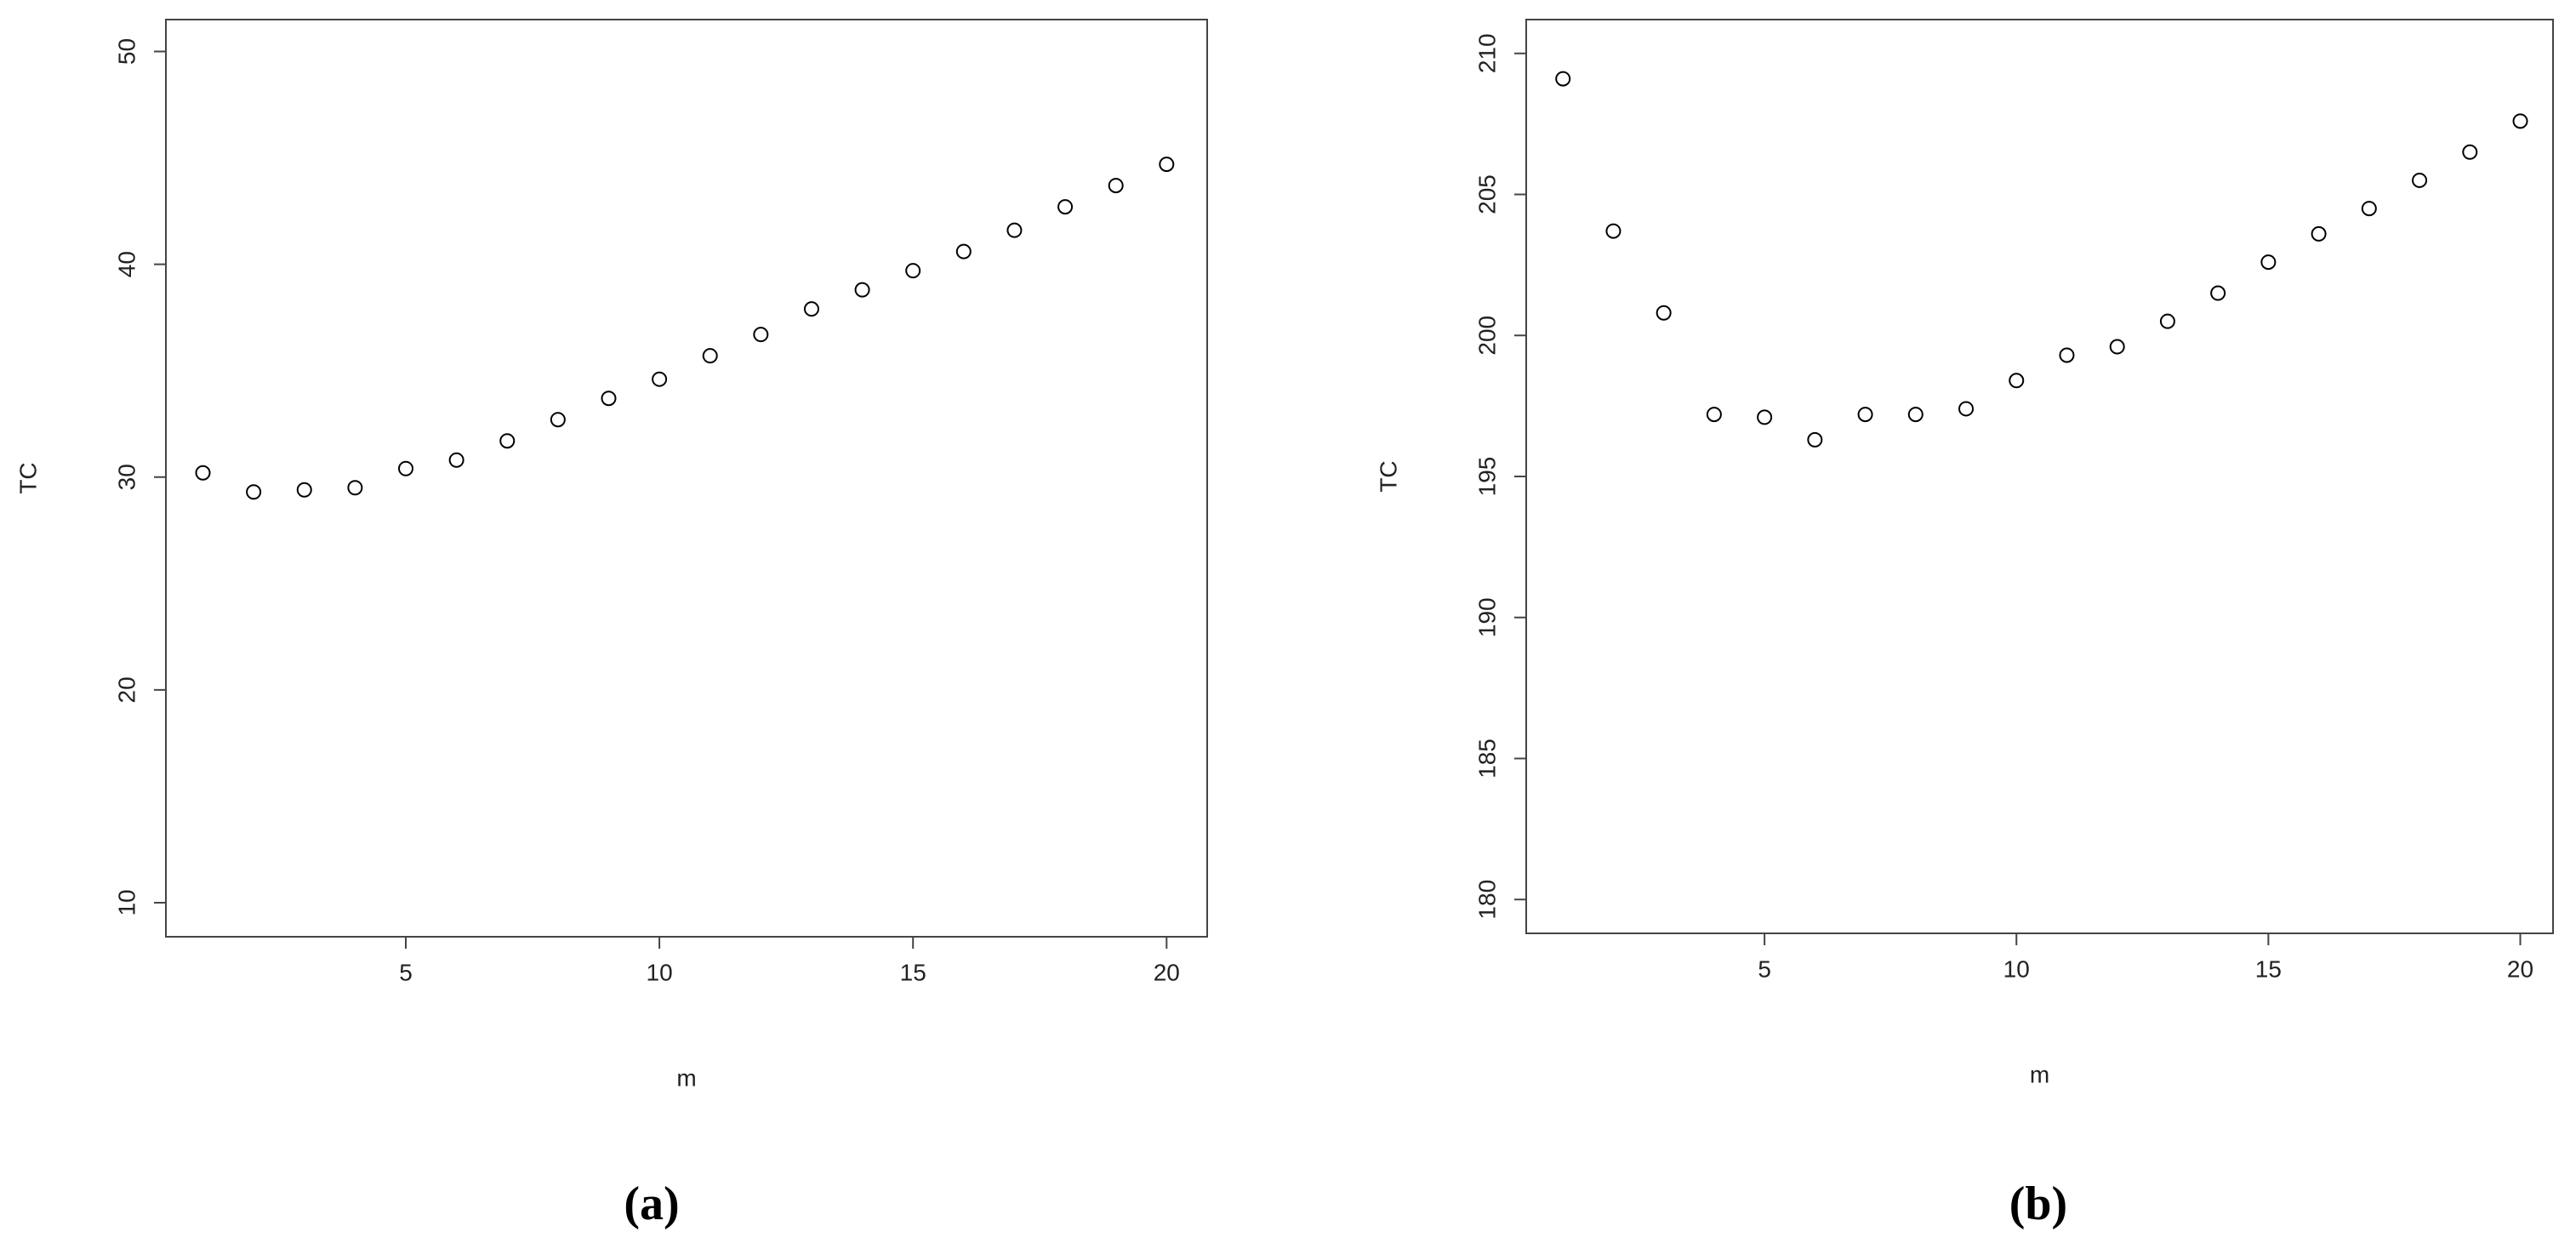 The image size is (2576, 1249). I want to click on y-tick-label: 210, so click(1486, 53).